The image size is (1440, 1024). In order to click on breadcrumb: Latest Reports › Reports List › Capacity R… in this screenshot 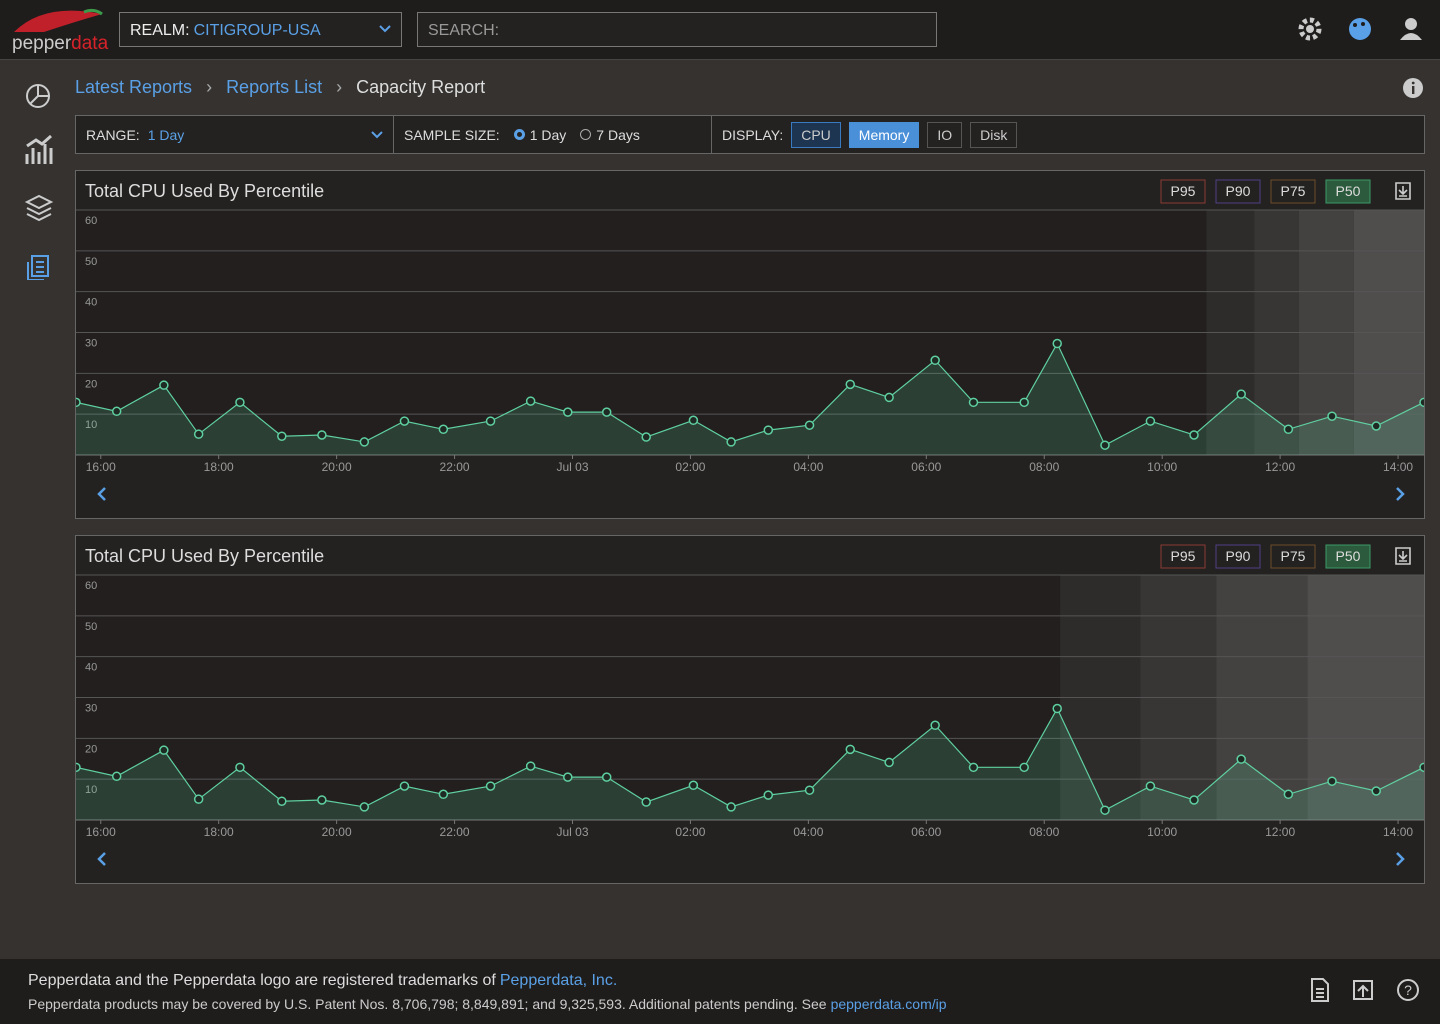, I will do `click(280, 87)`.